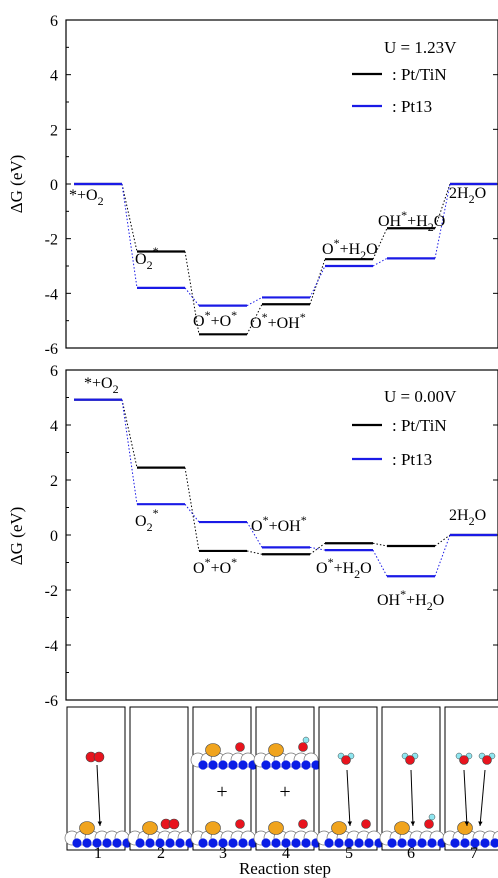  Describe the element at coordinates (285, 244) in the screenshot. I see `series-pt13` at that location.